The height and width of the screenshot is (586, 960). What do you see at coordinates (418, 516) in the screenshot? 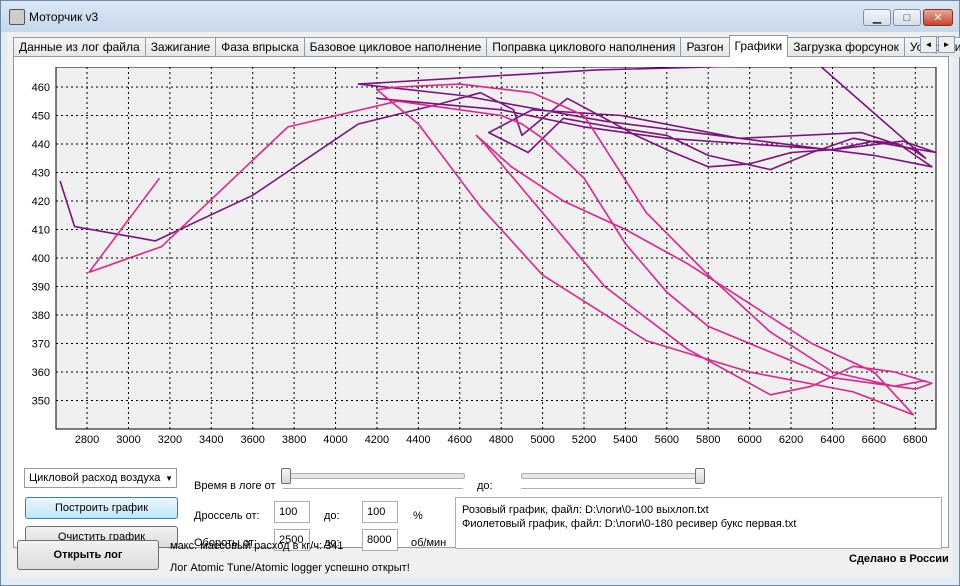
I see `throttle-unit: %` at bounding box center [418, 516].